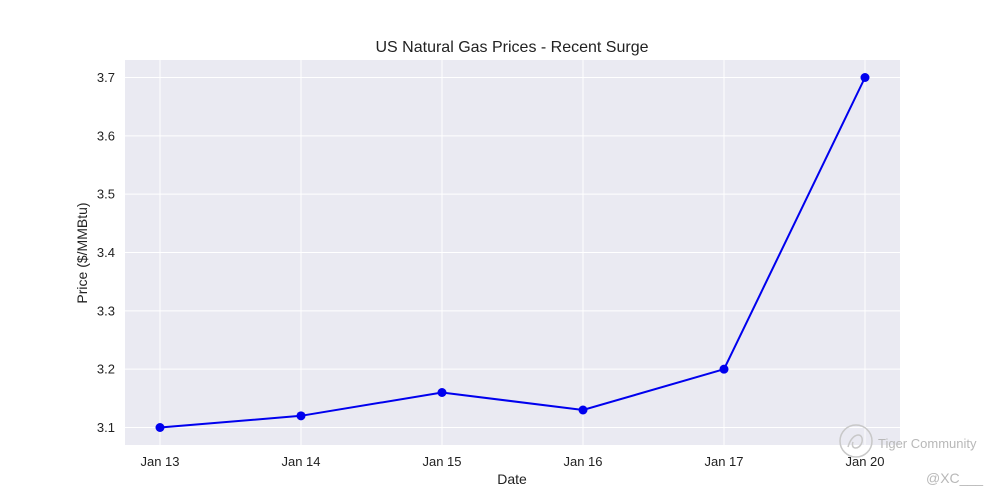 Image resolution: width=1000 pixels, height=500 pixels. I want to click on x-tick-label: Jan 13, so click(159, 461).